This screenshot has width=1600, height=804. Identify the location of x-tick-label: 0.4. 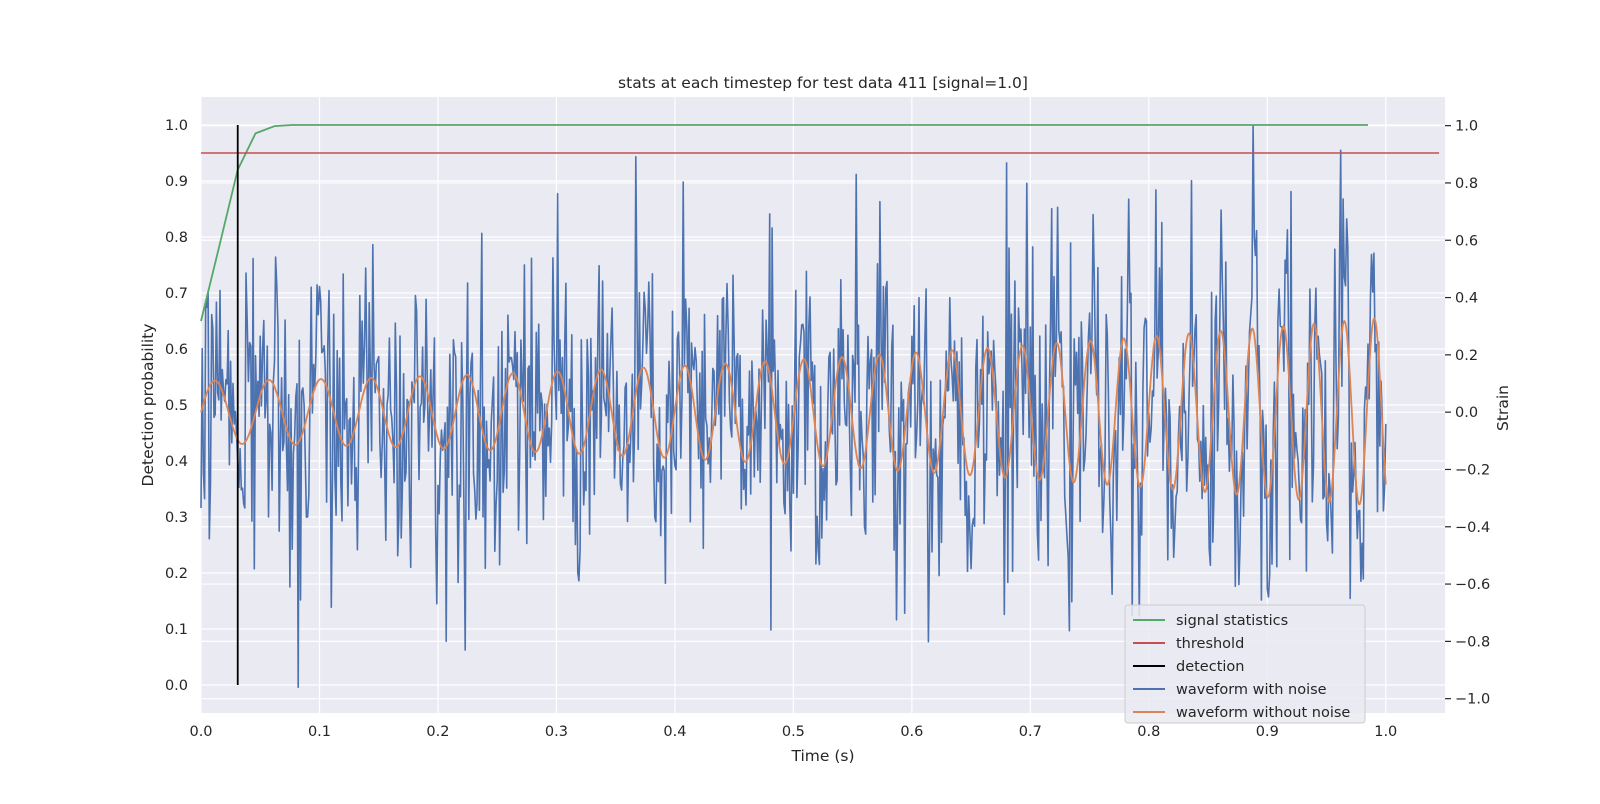
(674, 732).